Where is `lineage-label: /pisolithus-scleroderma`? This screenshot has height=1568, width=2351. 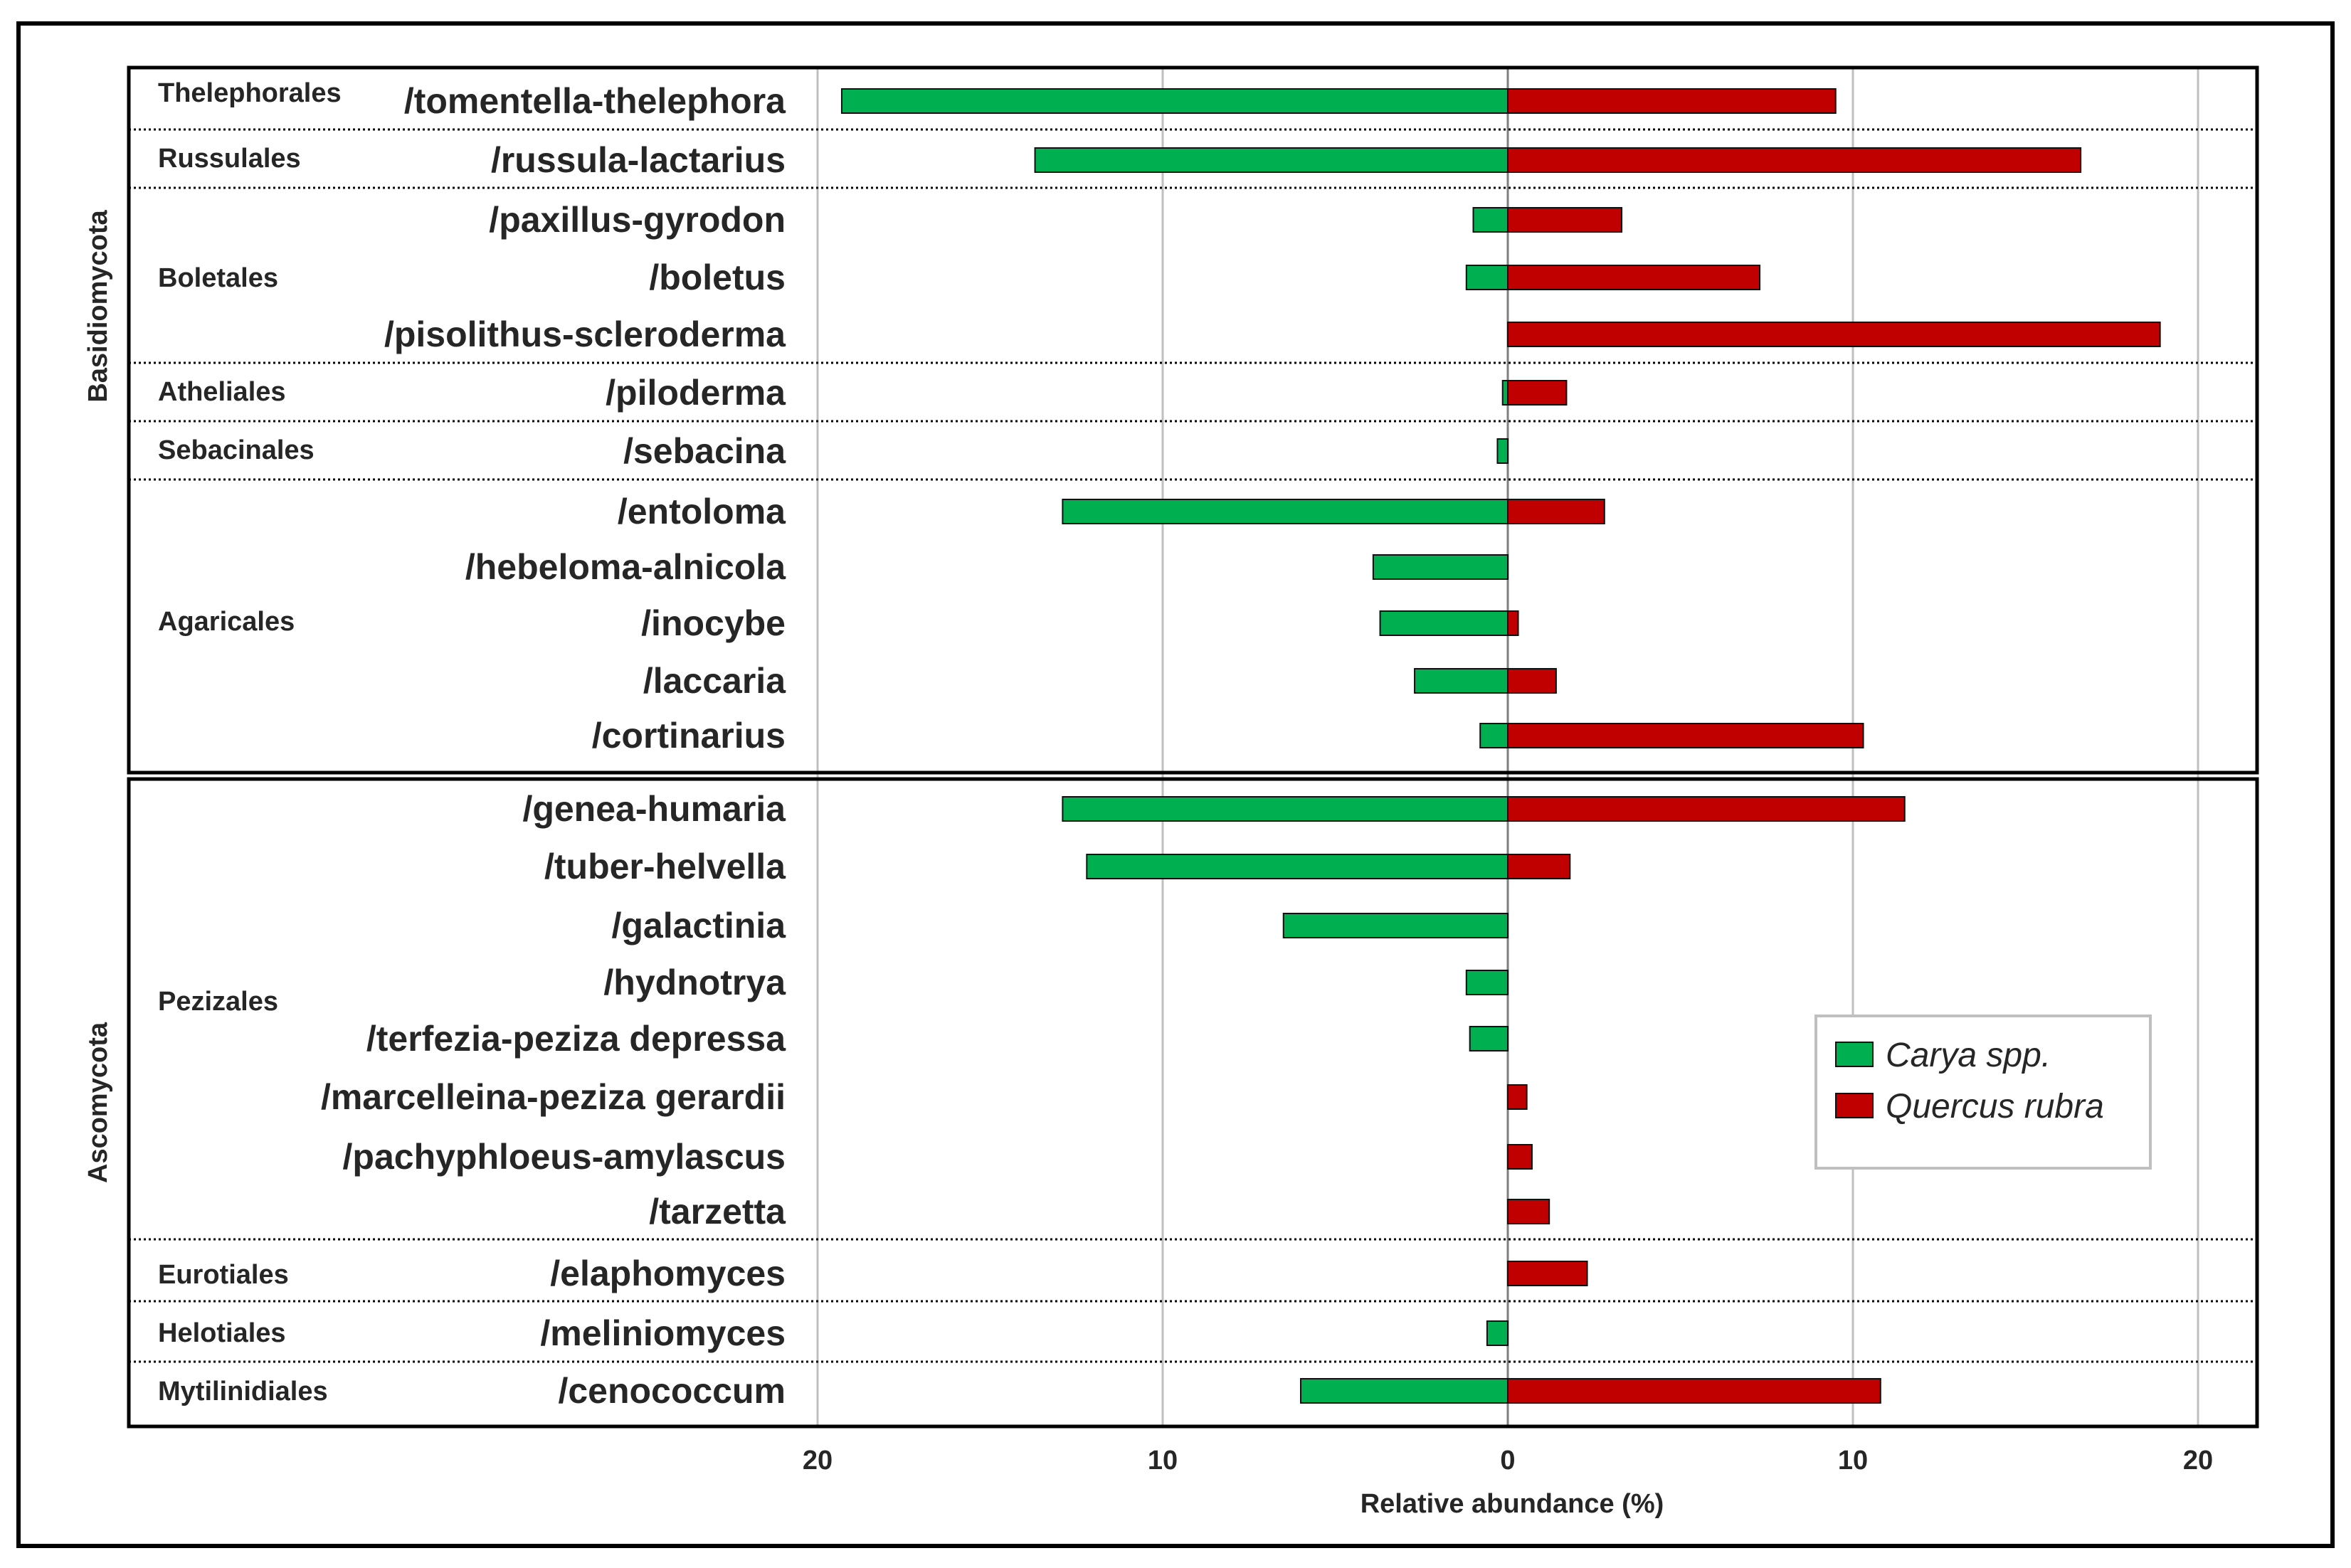
lineage-label: /pisolithus-scleroderma is located at coordinates (585, 334).